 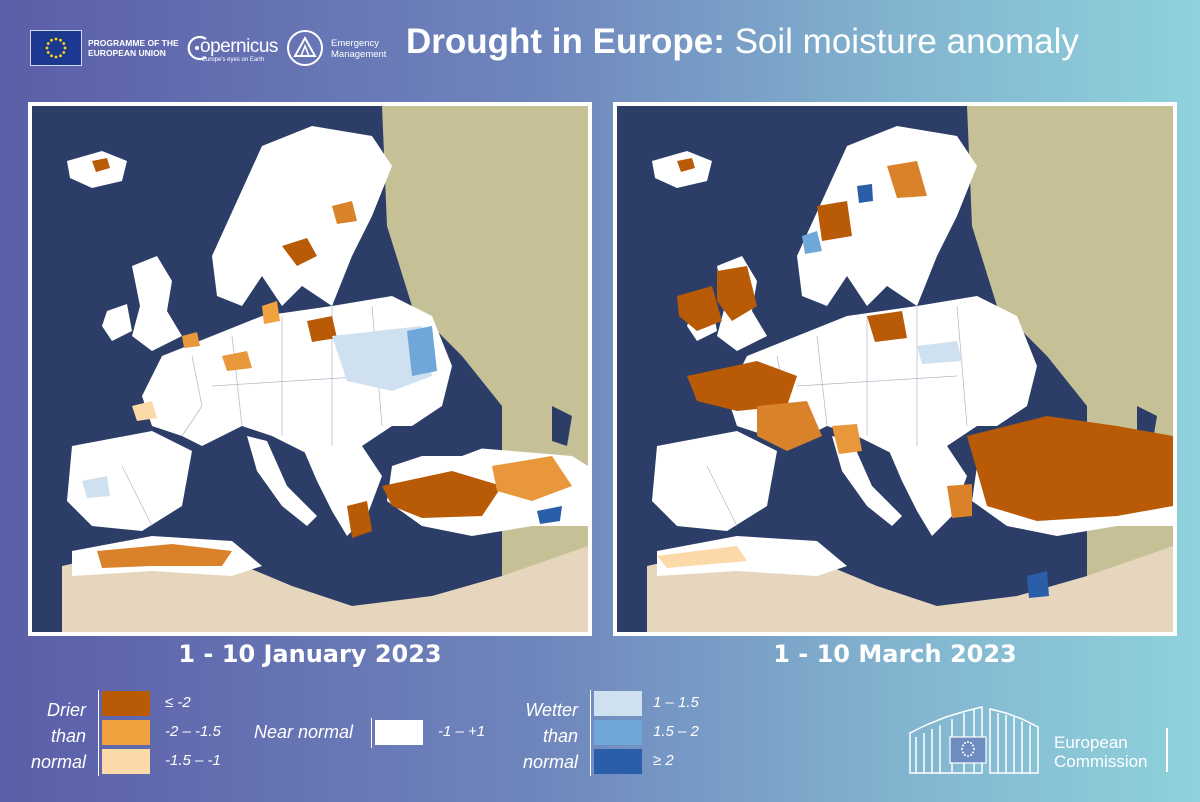 I want to click on date-label-march: 1 - 10 March 2023, so click(x=895, y=654).